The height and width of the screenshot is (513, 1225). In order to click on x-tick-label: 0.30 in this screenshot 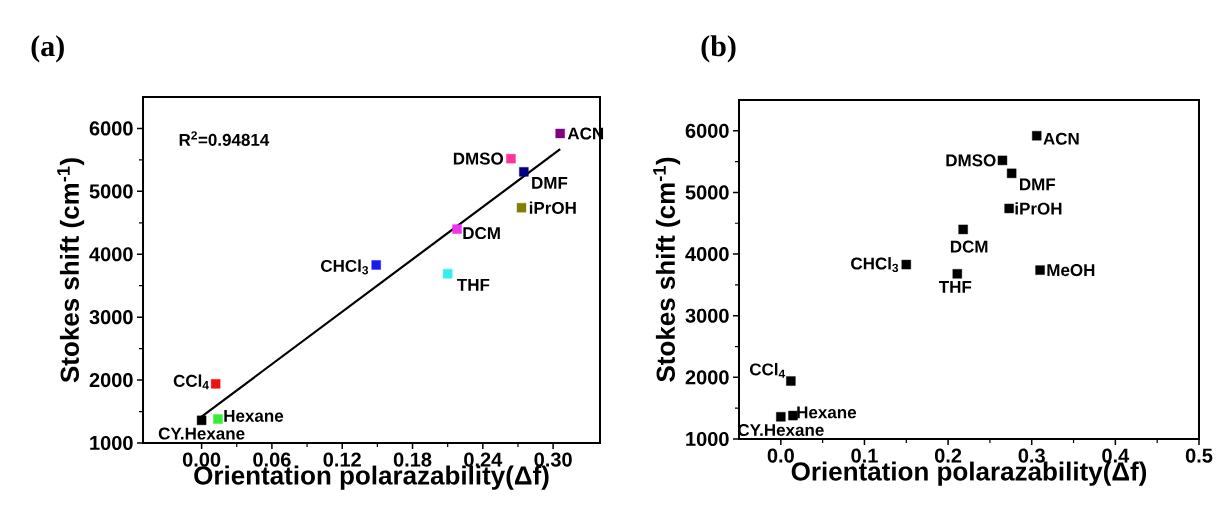, I will do `click(553, 459)`.